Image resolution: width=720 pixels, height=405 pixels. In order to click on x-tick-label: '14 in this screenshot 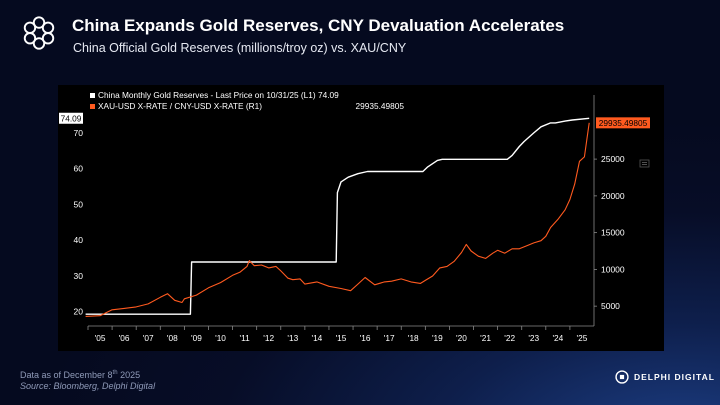, I will do `click(316, 338)`.